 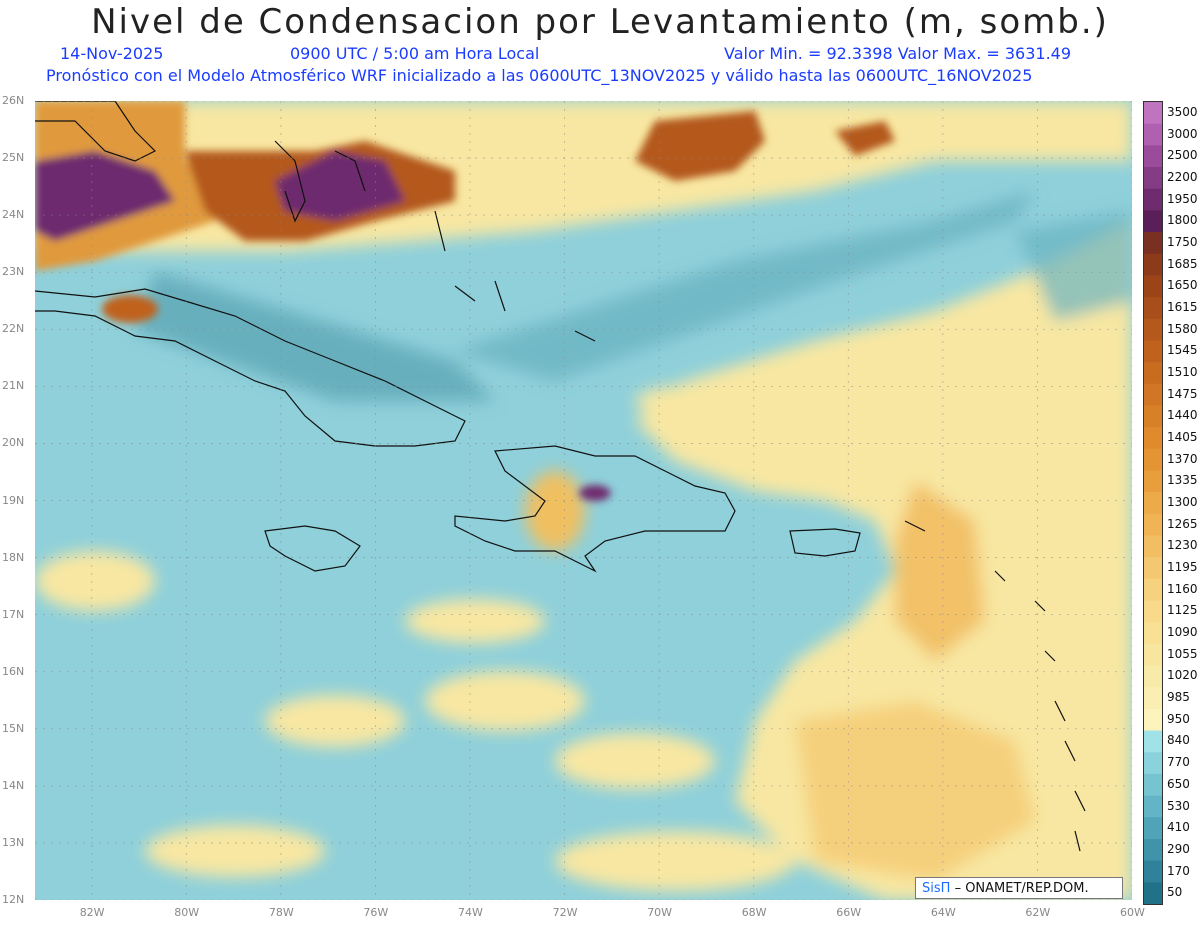 I want to click on colorbar-tick-label: 170, so click(x=1178, y=870).